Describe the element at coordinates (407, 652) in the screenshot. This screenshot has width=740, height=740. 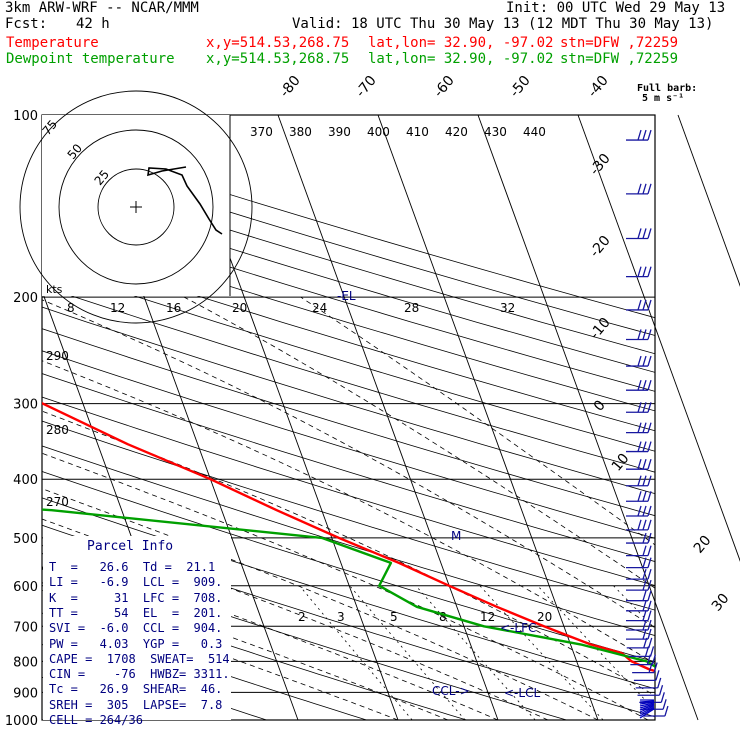
I see `mixing-ratio-line` at that location.